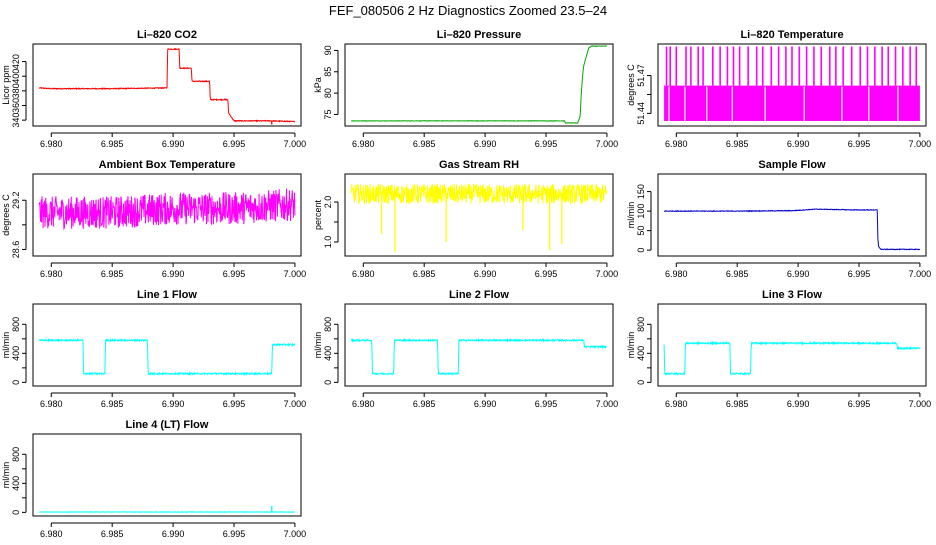  Describe the element at coordinates (18, 224) in the screenshot. I see `y-axis: 28.629.228.9` at that location.